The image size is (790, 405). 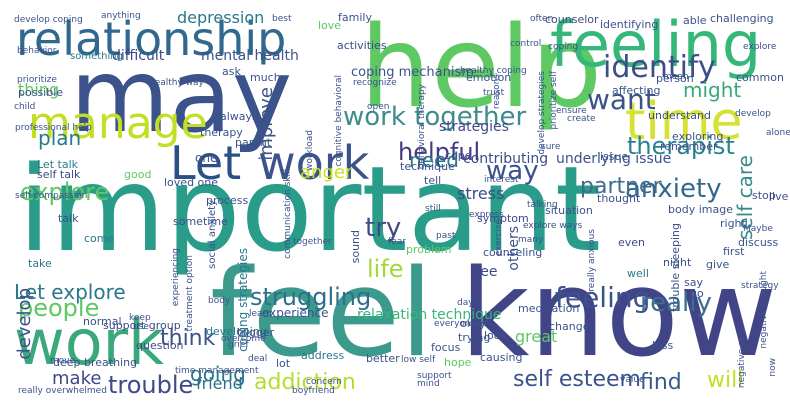 I want to click on word-parent-92: parent, so click(x=253, y=142).